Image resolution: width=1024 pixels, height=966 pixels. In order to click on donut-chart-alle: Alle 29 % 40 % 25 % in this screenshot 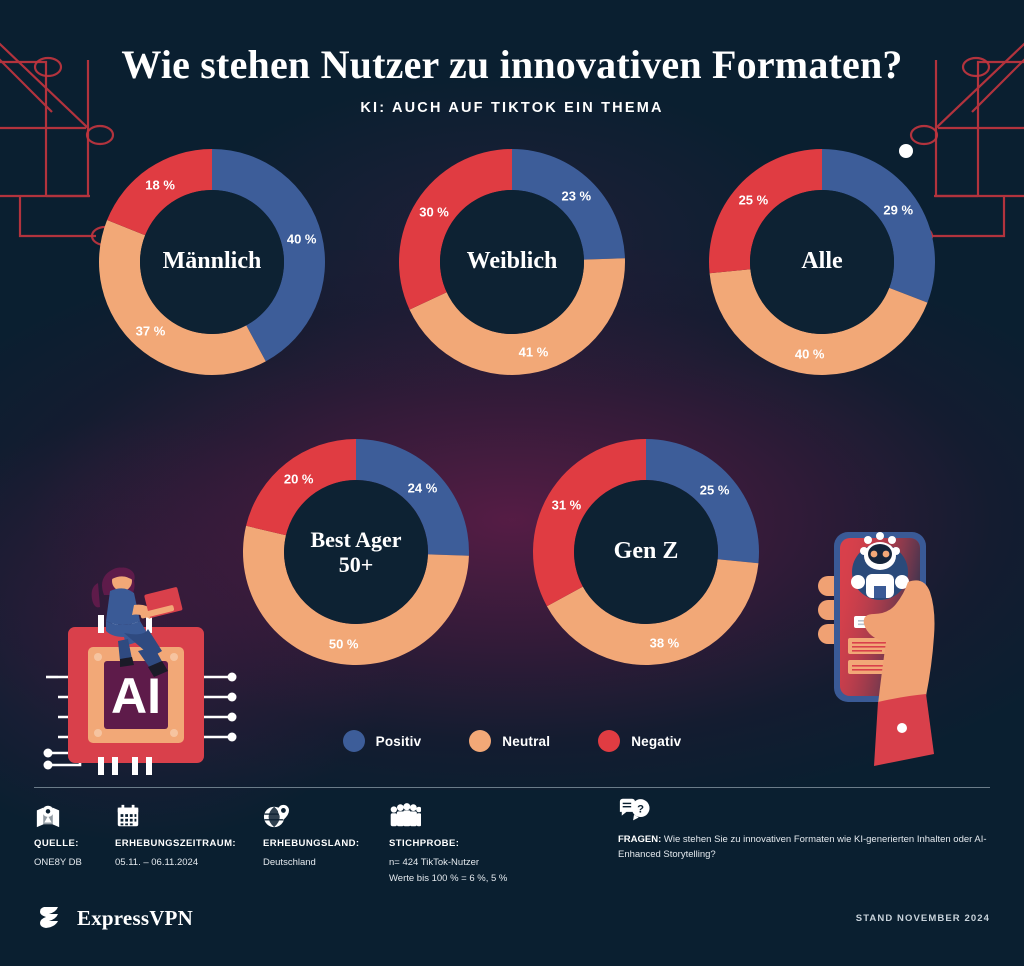, I will do `click(822, 262)`.